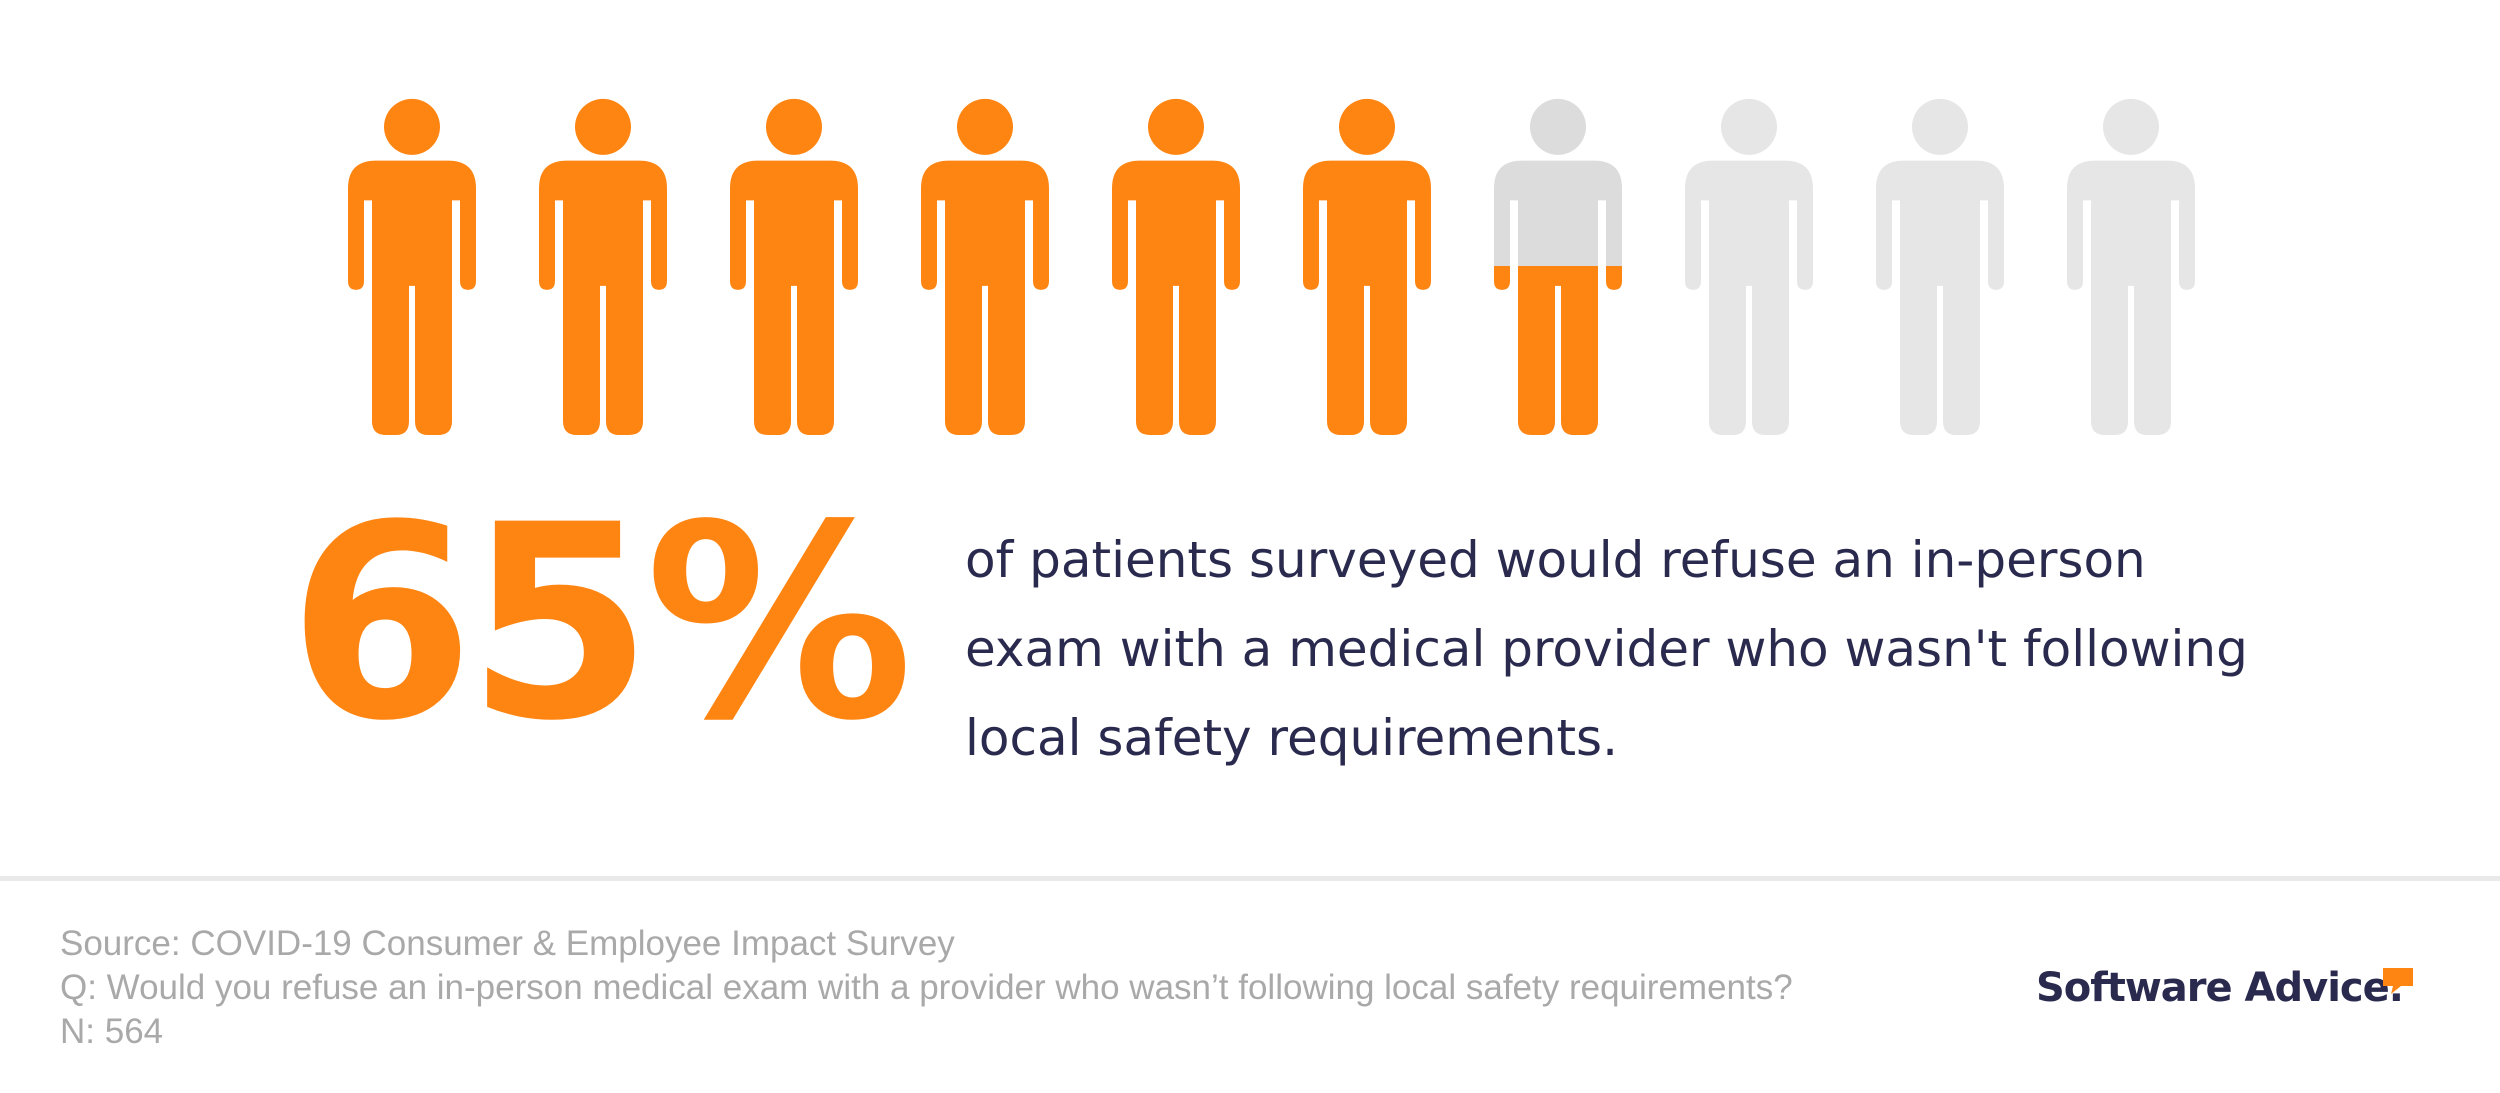 The image size is (2500, 1093). What do you see at coordinates (600, 624) in the screenshot?
I see `big-percentage: 65%` at bounding box center [600, 624].